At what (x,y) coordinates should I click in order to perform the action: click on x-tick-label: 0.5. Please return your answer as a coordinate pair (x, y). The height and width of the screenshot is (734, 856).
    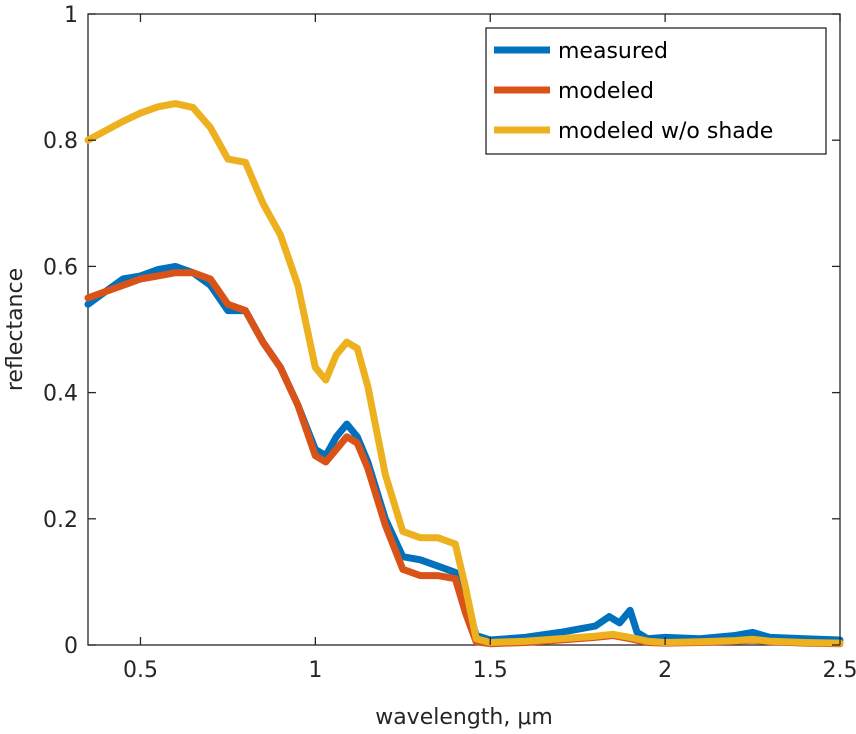
    Looking at the image, I should click on (140, 670).